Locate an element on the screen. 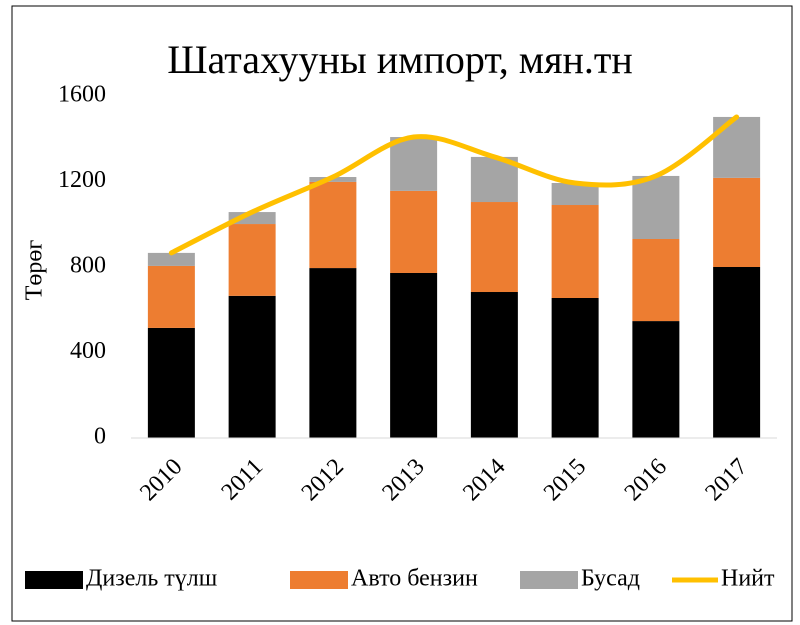  legend-label: Бусад is located at coordinates (610, 579).